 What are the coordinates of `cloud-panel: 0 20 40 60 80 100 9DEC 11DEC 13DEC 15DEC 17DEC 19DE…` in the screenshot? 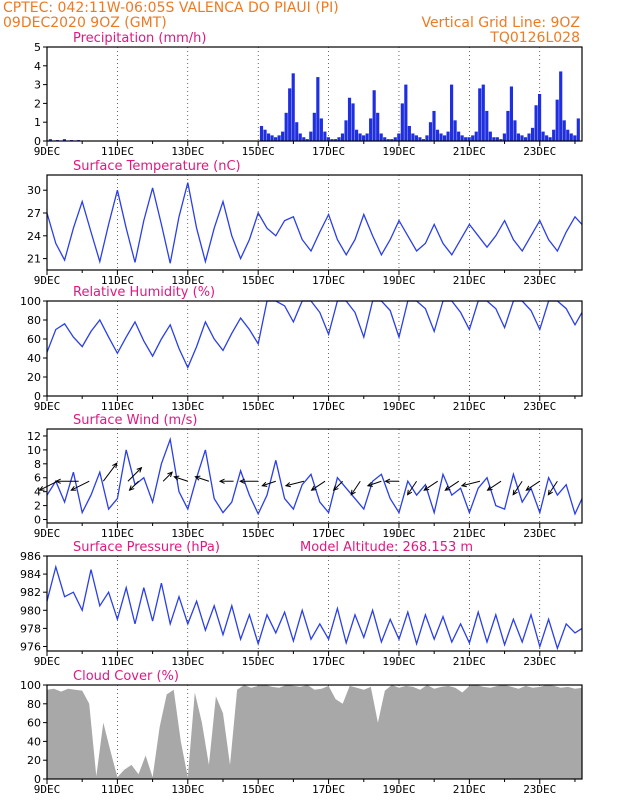 It's located at (301, 732).